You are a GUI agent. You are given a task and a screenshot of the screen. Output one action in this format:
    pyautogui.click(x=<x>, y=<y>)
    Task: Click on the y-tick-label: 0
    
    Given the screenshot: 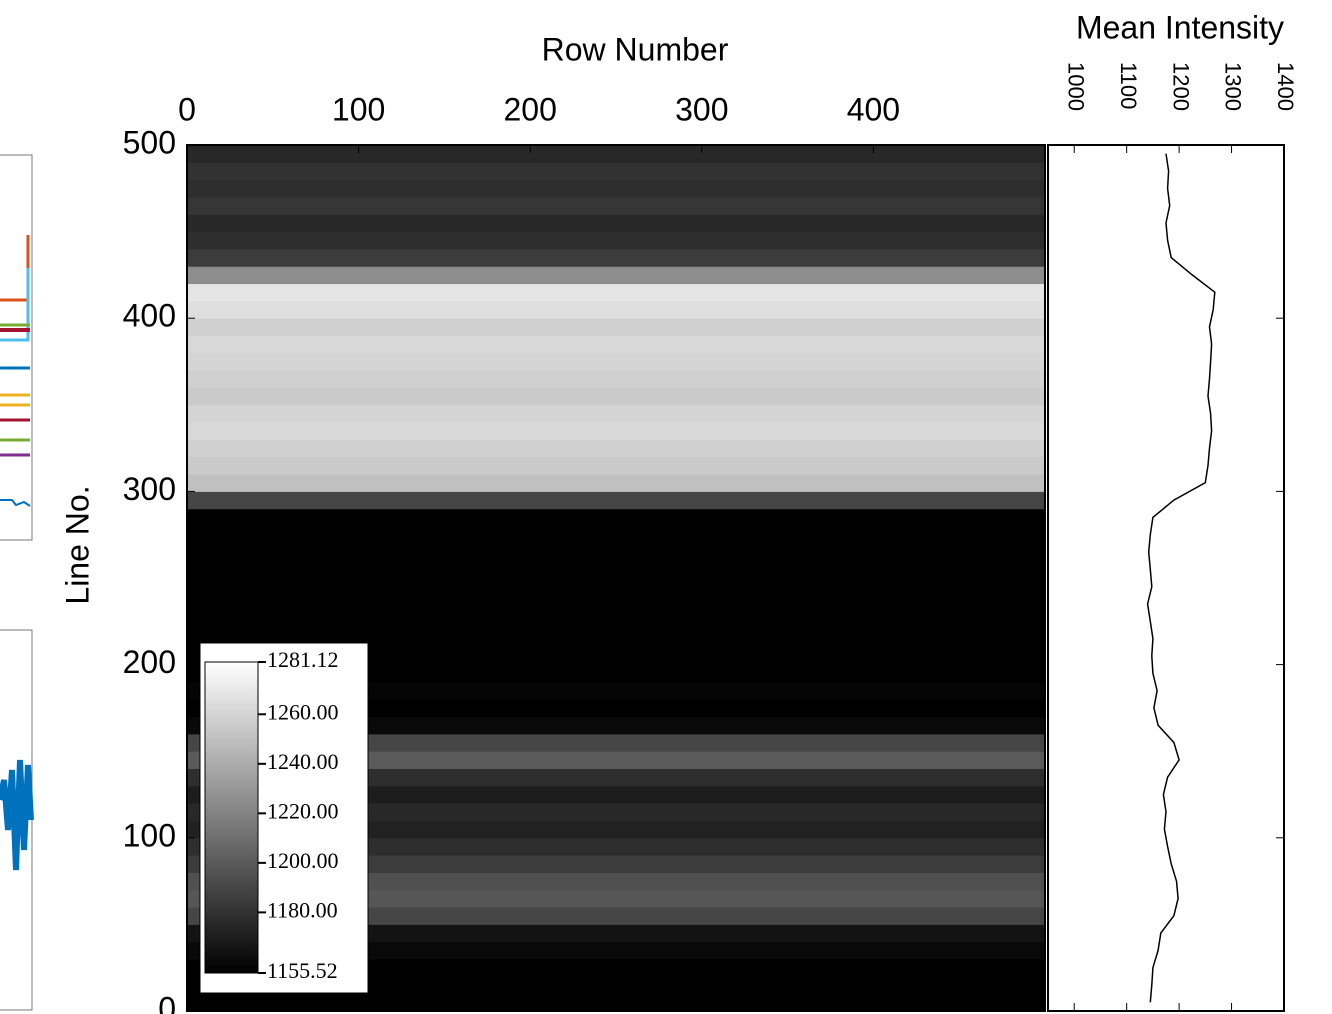 What is the action you would take?
    pyautogui.click(x=167, y=1002)
    